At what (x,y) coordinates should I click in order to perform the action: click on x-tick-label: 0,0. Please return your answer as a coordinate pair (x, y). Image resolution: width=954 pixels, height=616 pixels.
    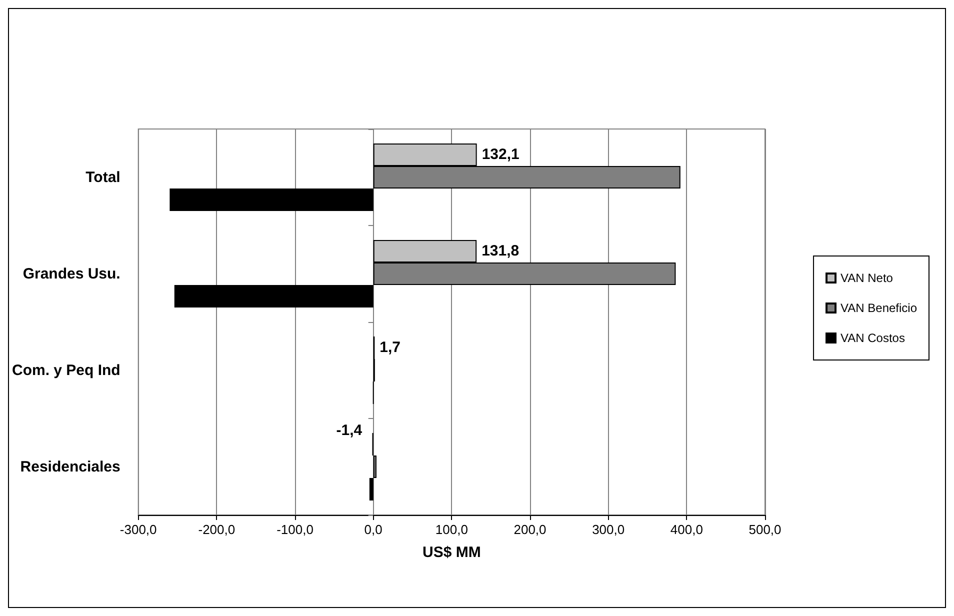
    Looking at the image, I should click on (373, 529).